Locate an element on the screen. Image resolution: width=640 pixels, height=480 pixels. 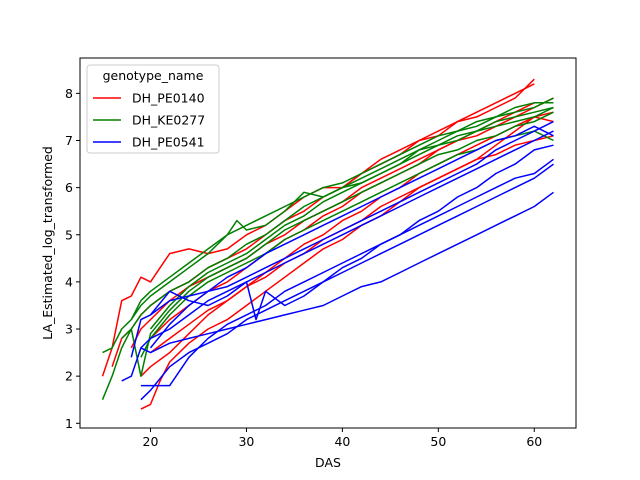
y-tick-label: 8 is located at coordinates (69, 93).